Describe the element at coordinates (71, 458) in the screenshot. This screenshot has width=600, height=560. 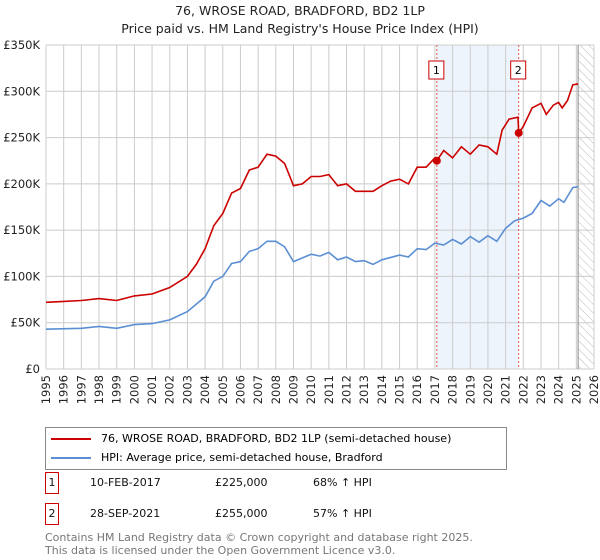
I see `legend-blue-line` at that location.